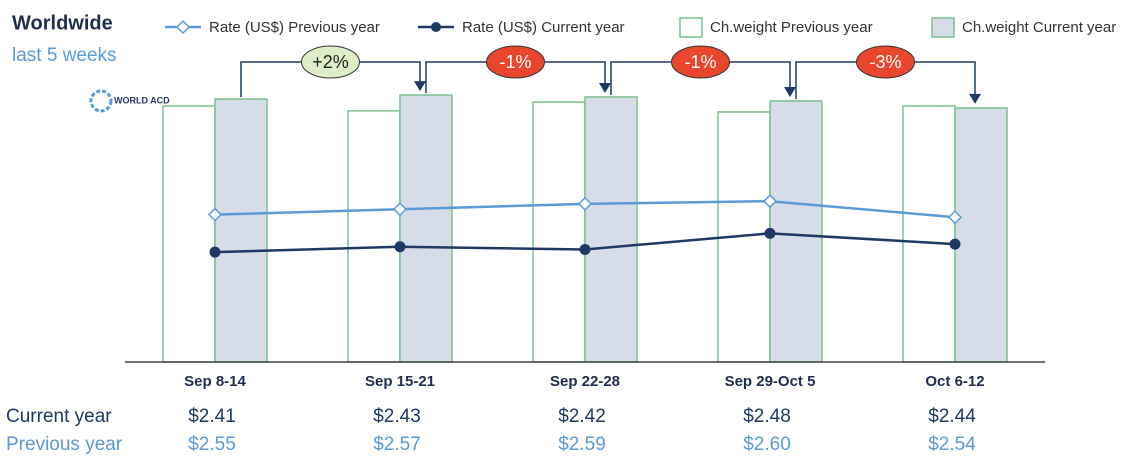 The height and width of the screenshot is (468, 1148). I want to click on value-label: $2.57, so click(397, 444).